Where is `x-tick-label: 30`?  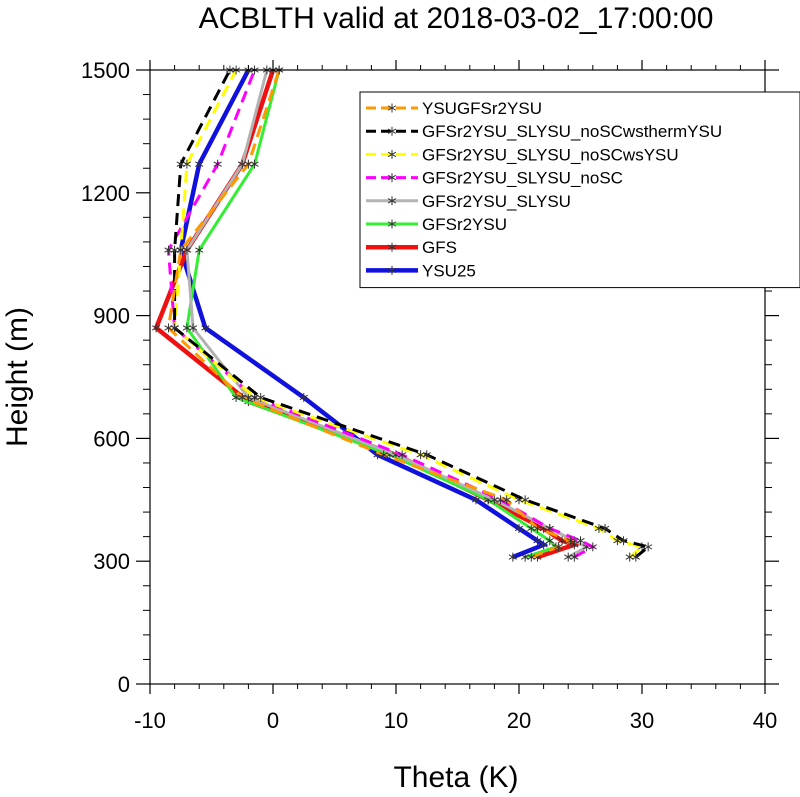 x-tick-label: 30 is located at coordinates (642, 720).